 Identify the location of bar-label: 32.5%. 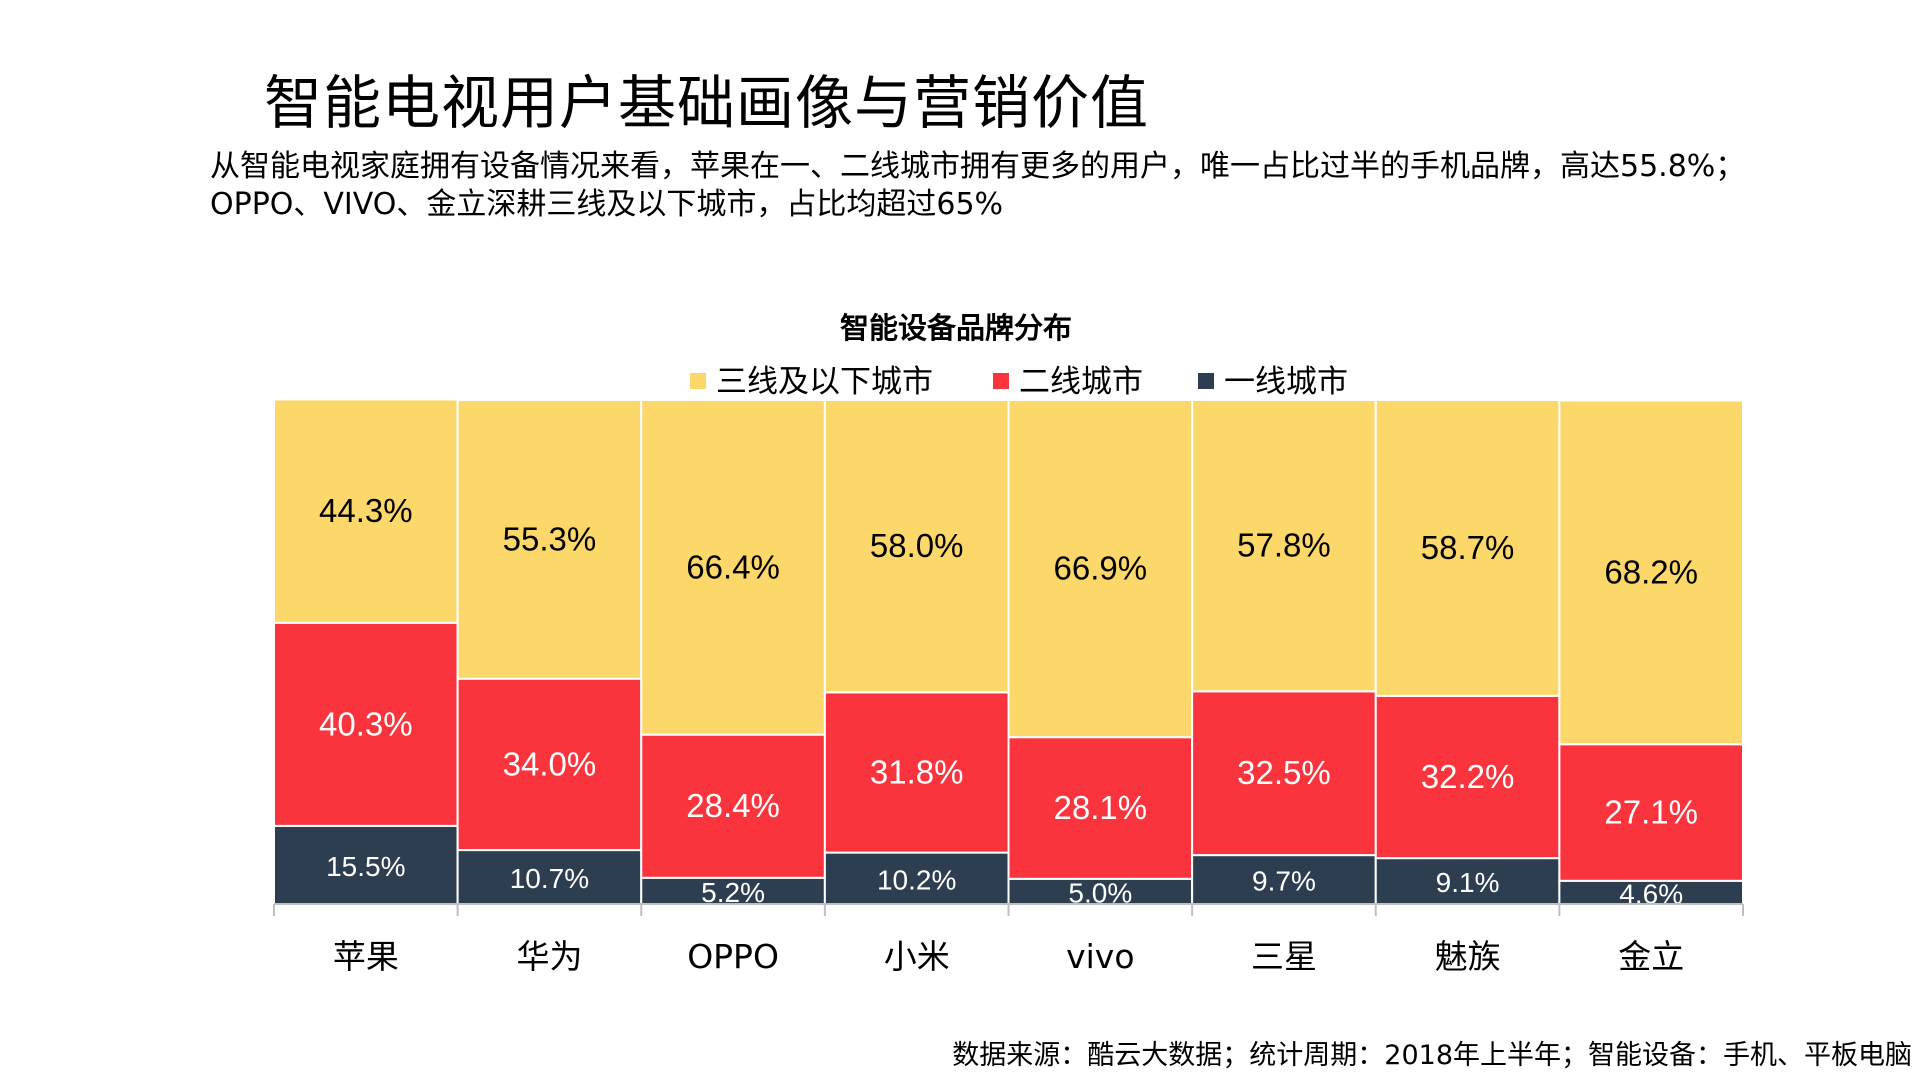
(1284, 772).